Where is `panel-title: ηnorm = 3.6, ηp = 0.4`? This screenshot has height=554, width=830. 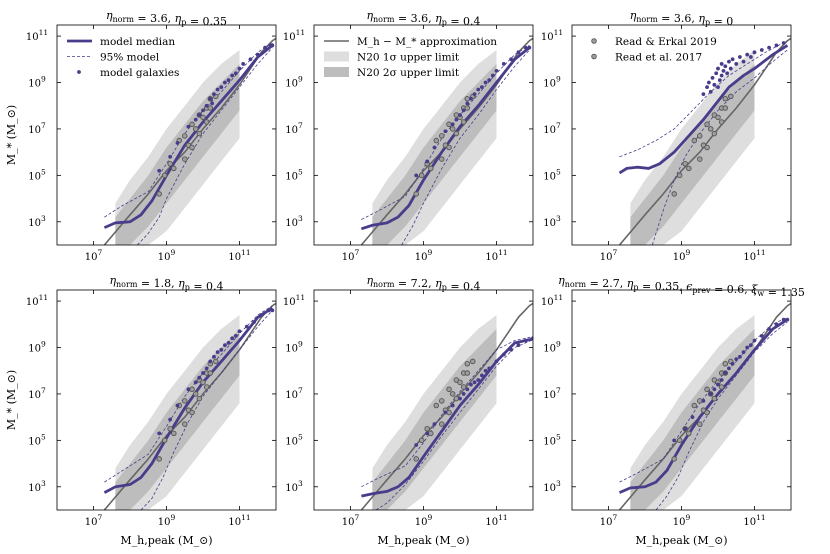
panel-title: ηnorm = 3.6, ηp = 0.4 is located at coordinates (423, 18).